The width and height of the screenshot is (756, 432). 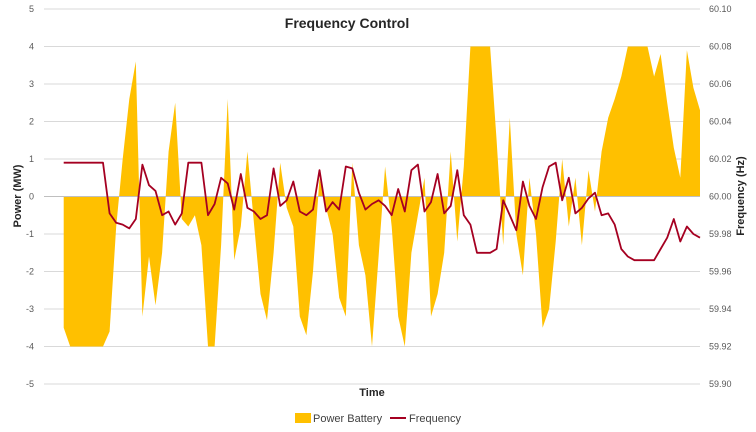 I want to click on x-axis-title: Time, so click(x=371, y=393).